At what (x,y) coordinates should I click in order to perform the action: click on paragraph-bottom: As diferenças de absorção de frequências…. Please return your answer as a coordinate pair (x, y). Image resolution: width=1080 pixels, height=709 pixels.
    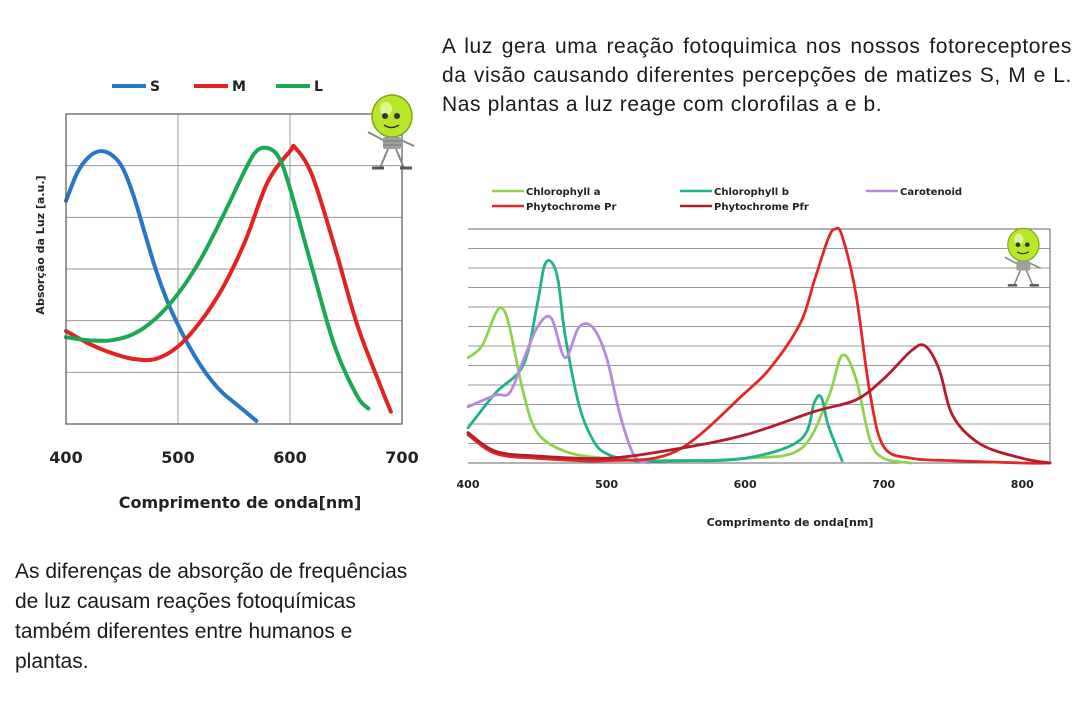
    Looking at the image, I should click on (211, 616).